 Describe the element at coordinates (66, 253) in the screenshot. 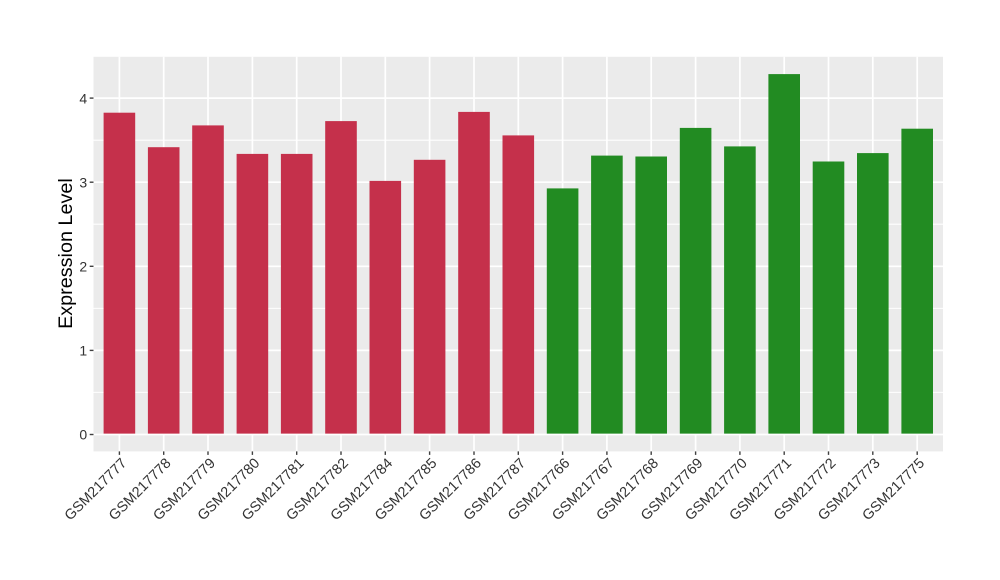

I see `svg-text: Expression Level` at that location.